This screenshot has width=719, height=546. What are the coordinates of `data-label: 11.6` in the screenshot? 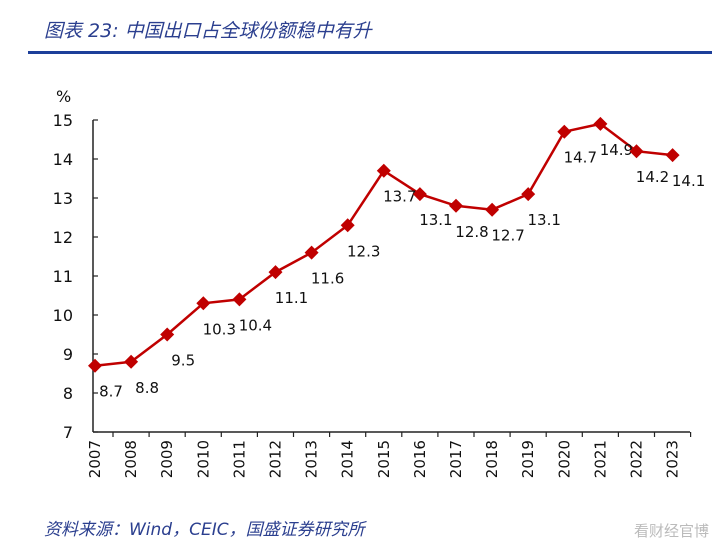 It's located at (327, 279).